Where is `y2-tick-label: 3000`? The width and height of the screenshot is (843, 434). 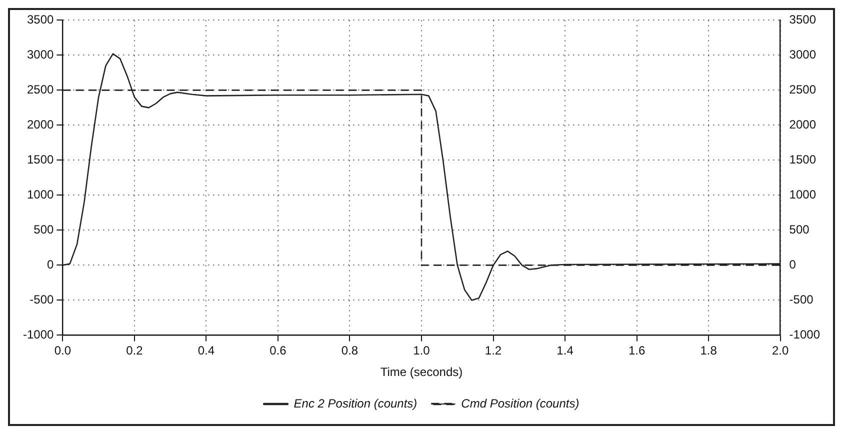
y2-tick-label: 3000 is located at coordinates (802, 55).